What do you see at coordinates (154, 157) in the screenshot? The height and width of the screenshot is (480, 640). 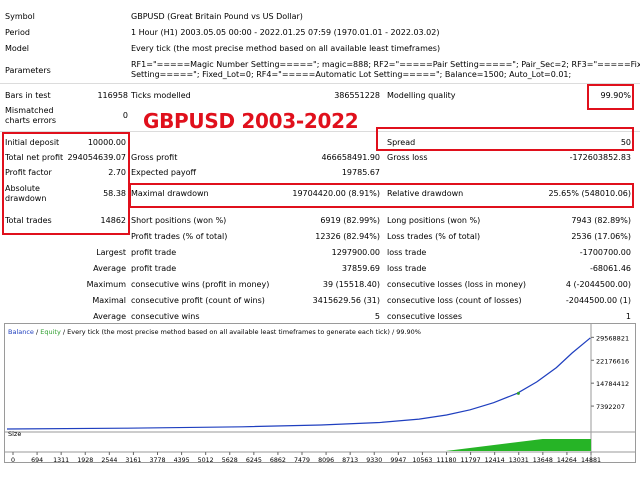 I see `gross-profit-label: Gross profit` at bounding box center [154, 157].